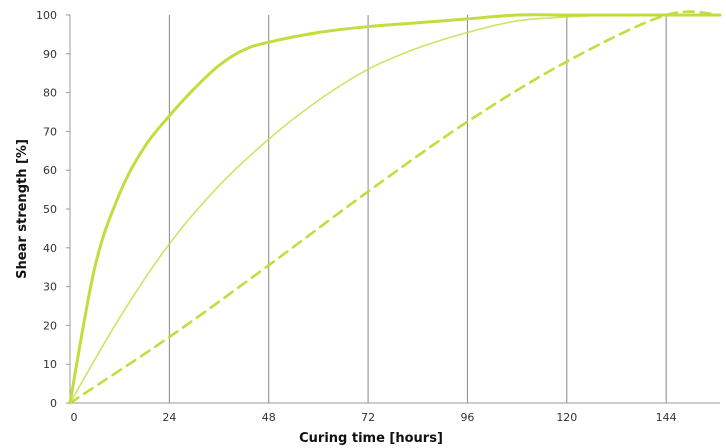 The width and height of the screenshot is (726, 448). Describe the element at coordinates (467, 417) in the screenshot. I see `x-tick-label-96: 96` at that location.